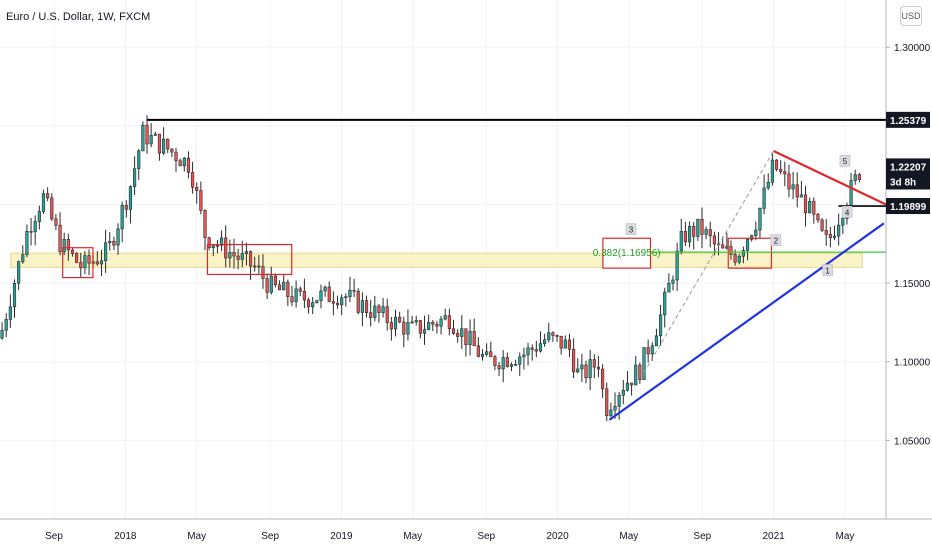 Image resolution: width=932 pixels, height=555 pixels. Describe the element at coordinates (845, 161) in the screenshot. I see `wave-label: 5` at that location.